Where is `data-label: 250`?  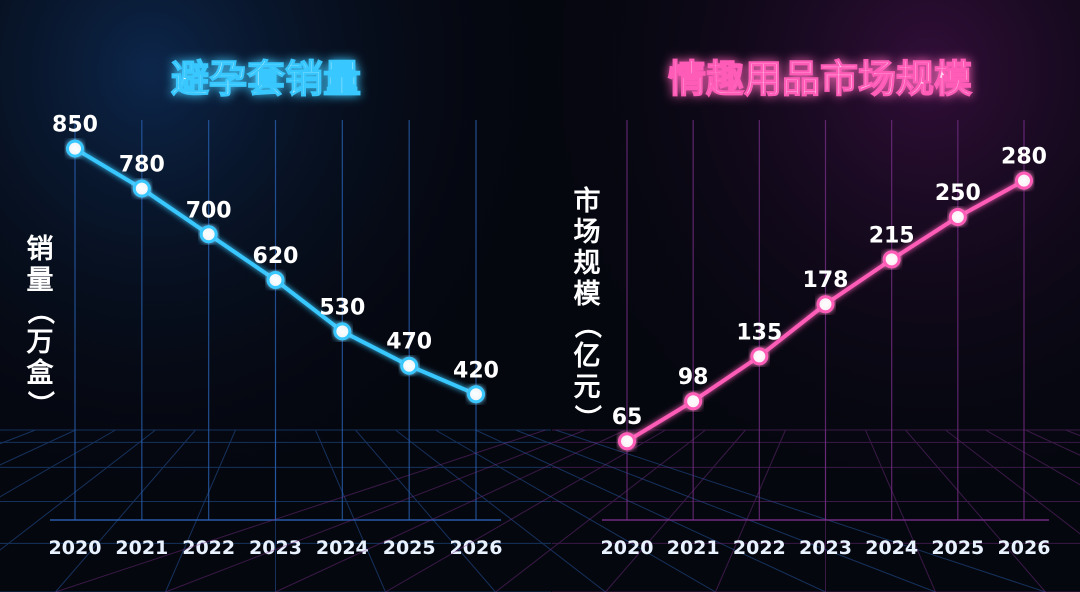
data-label: 250 is located at coordinates (958, 193).